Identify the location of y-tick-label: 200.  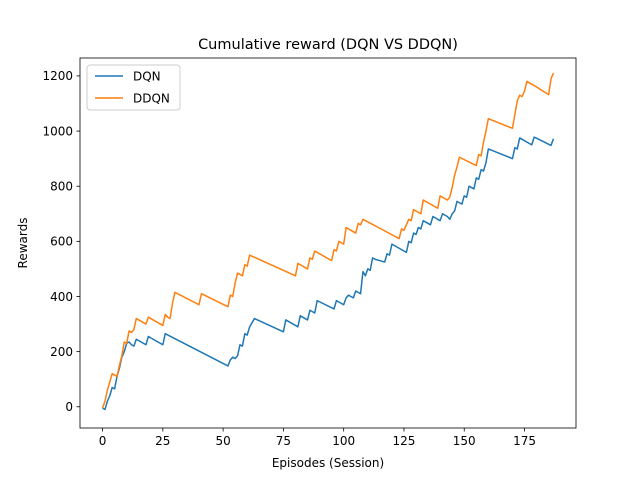
(61, 352).